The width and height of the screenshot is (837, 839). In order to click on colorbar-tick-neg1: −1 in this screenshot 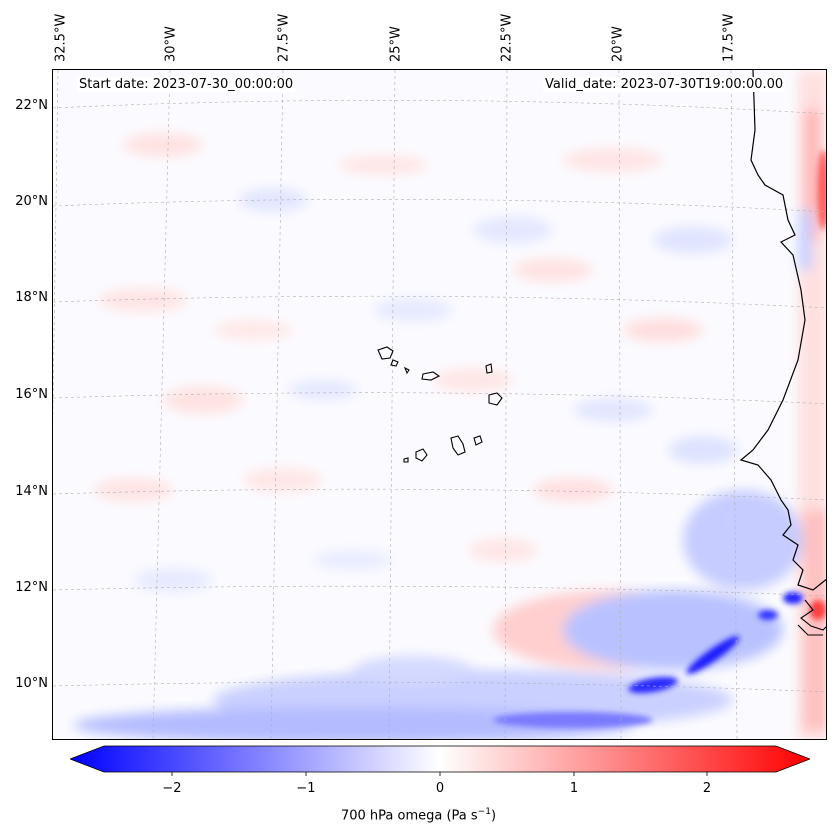, I will do `click(306, 788)`.